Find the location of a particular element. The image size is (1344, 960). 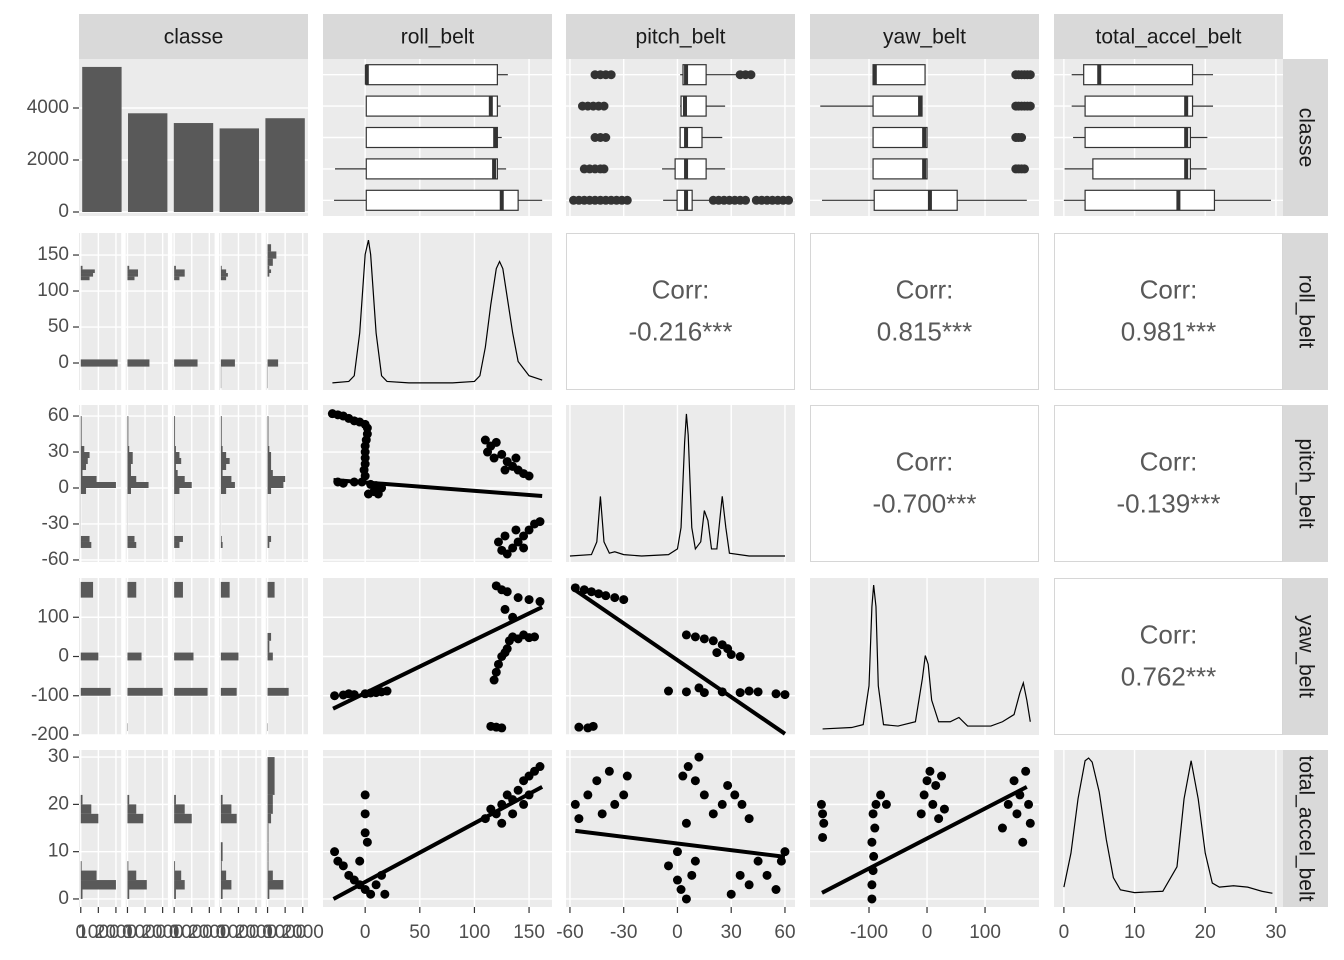

corr-label: Corr: is located at coordinates (1169, 289).